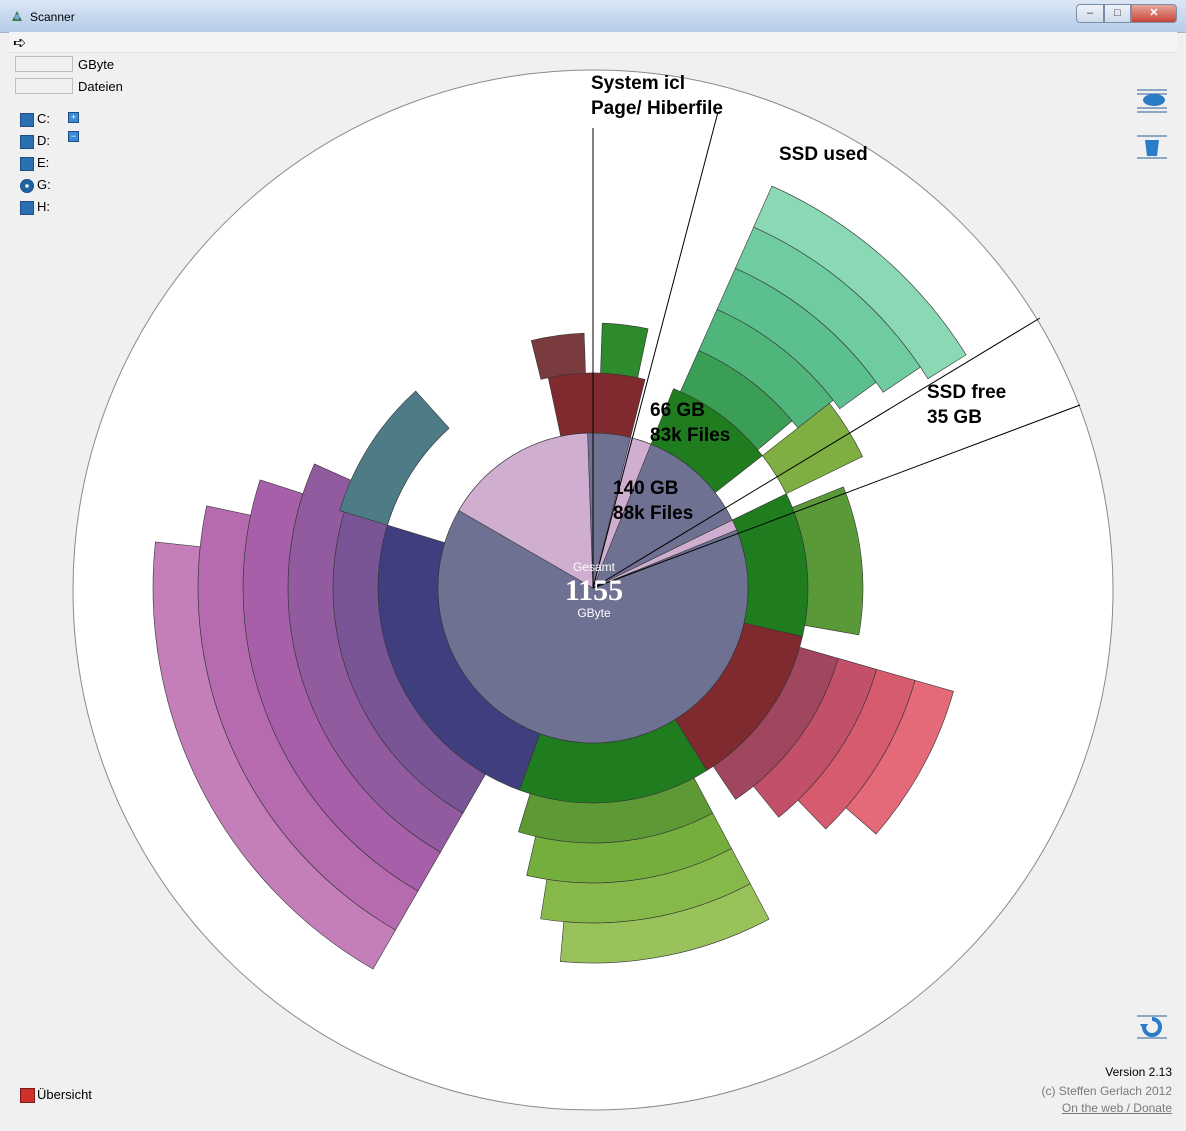 Image resolution: width=1186 pixels, height=1131 pixels. What do you see at coordinates (35, 119) in the screenshot?
I see `drive-c: C:` at bounding box center [35, 119].